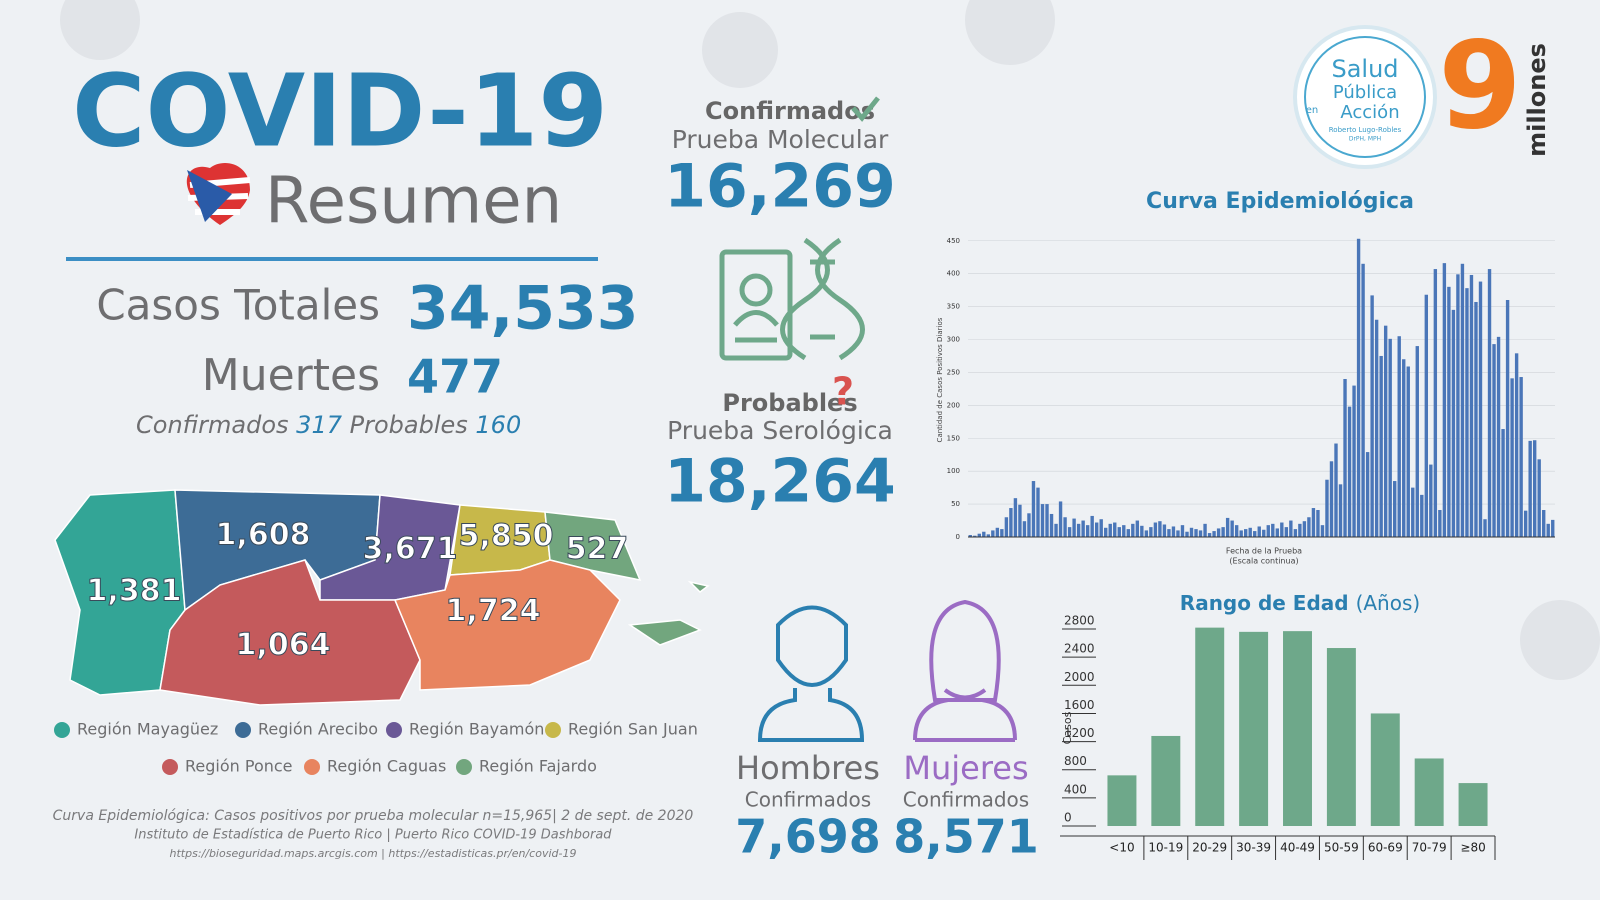 The height and width of the screenshot is (900, 1600). Describe the element at coordinates (538, 766) in the screenshot. I see `legend-label: Región Fajardo` at that location.